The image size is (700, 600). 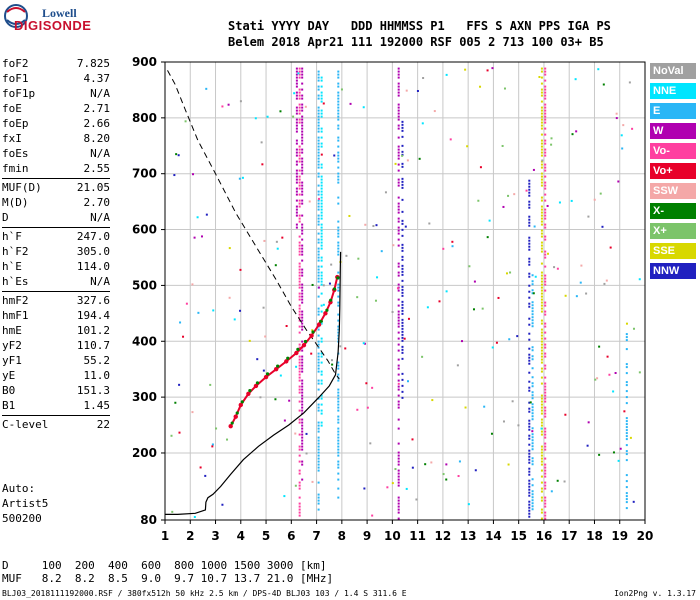 What do you see at coordinates (327, 310) in the screenshot?
I see `x-trace-point` at bounding box center [327, 310].